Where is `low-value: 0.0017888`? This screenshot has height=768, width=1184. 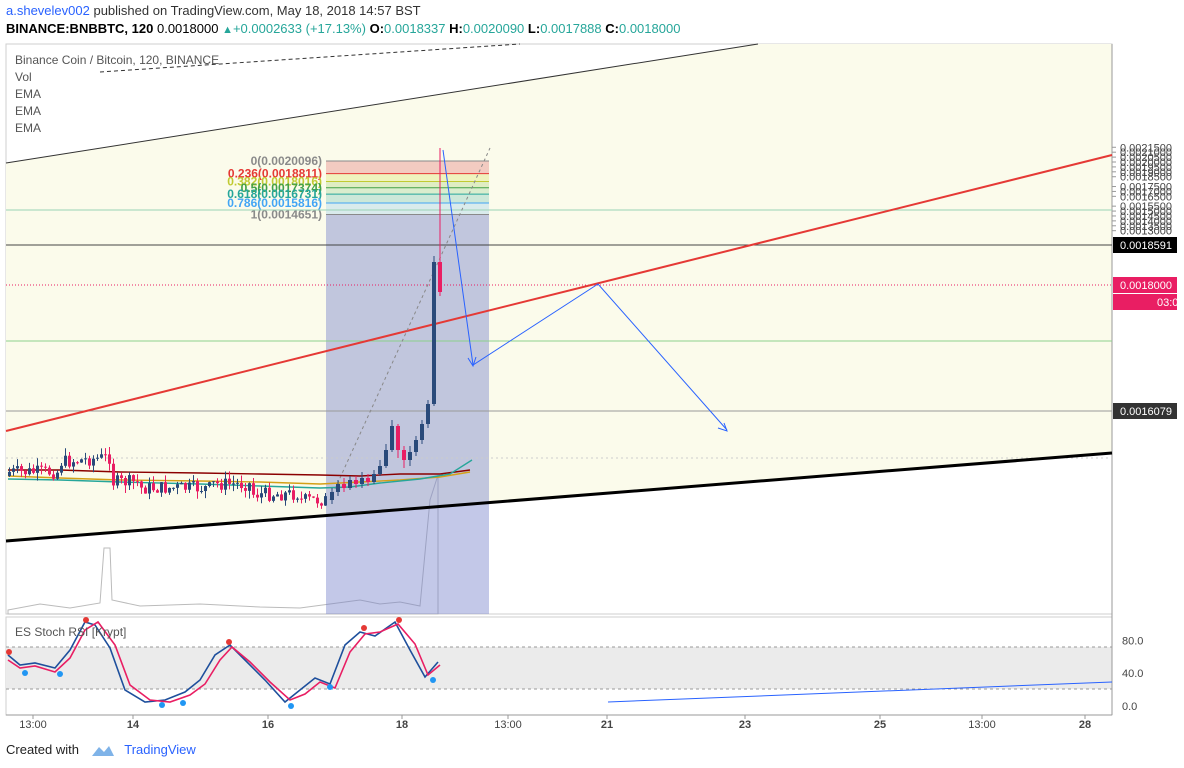 low-value: 0.0017888 is located at coordinates (571, 28).